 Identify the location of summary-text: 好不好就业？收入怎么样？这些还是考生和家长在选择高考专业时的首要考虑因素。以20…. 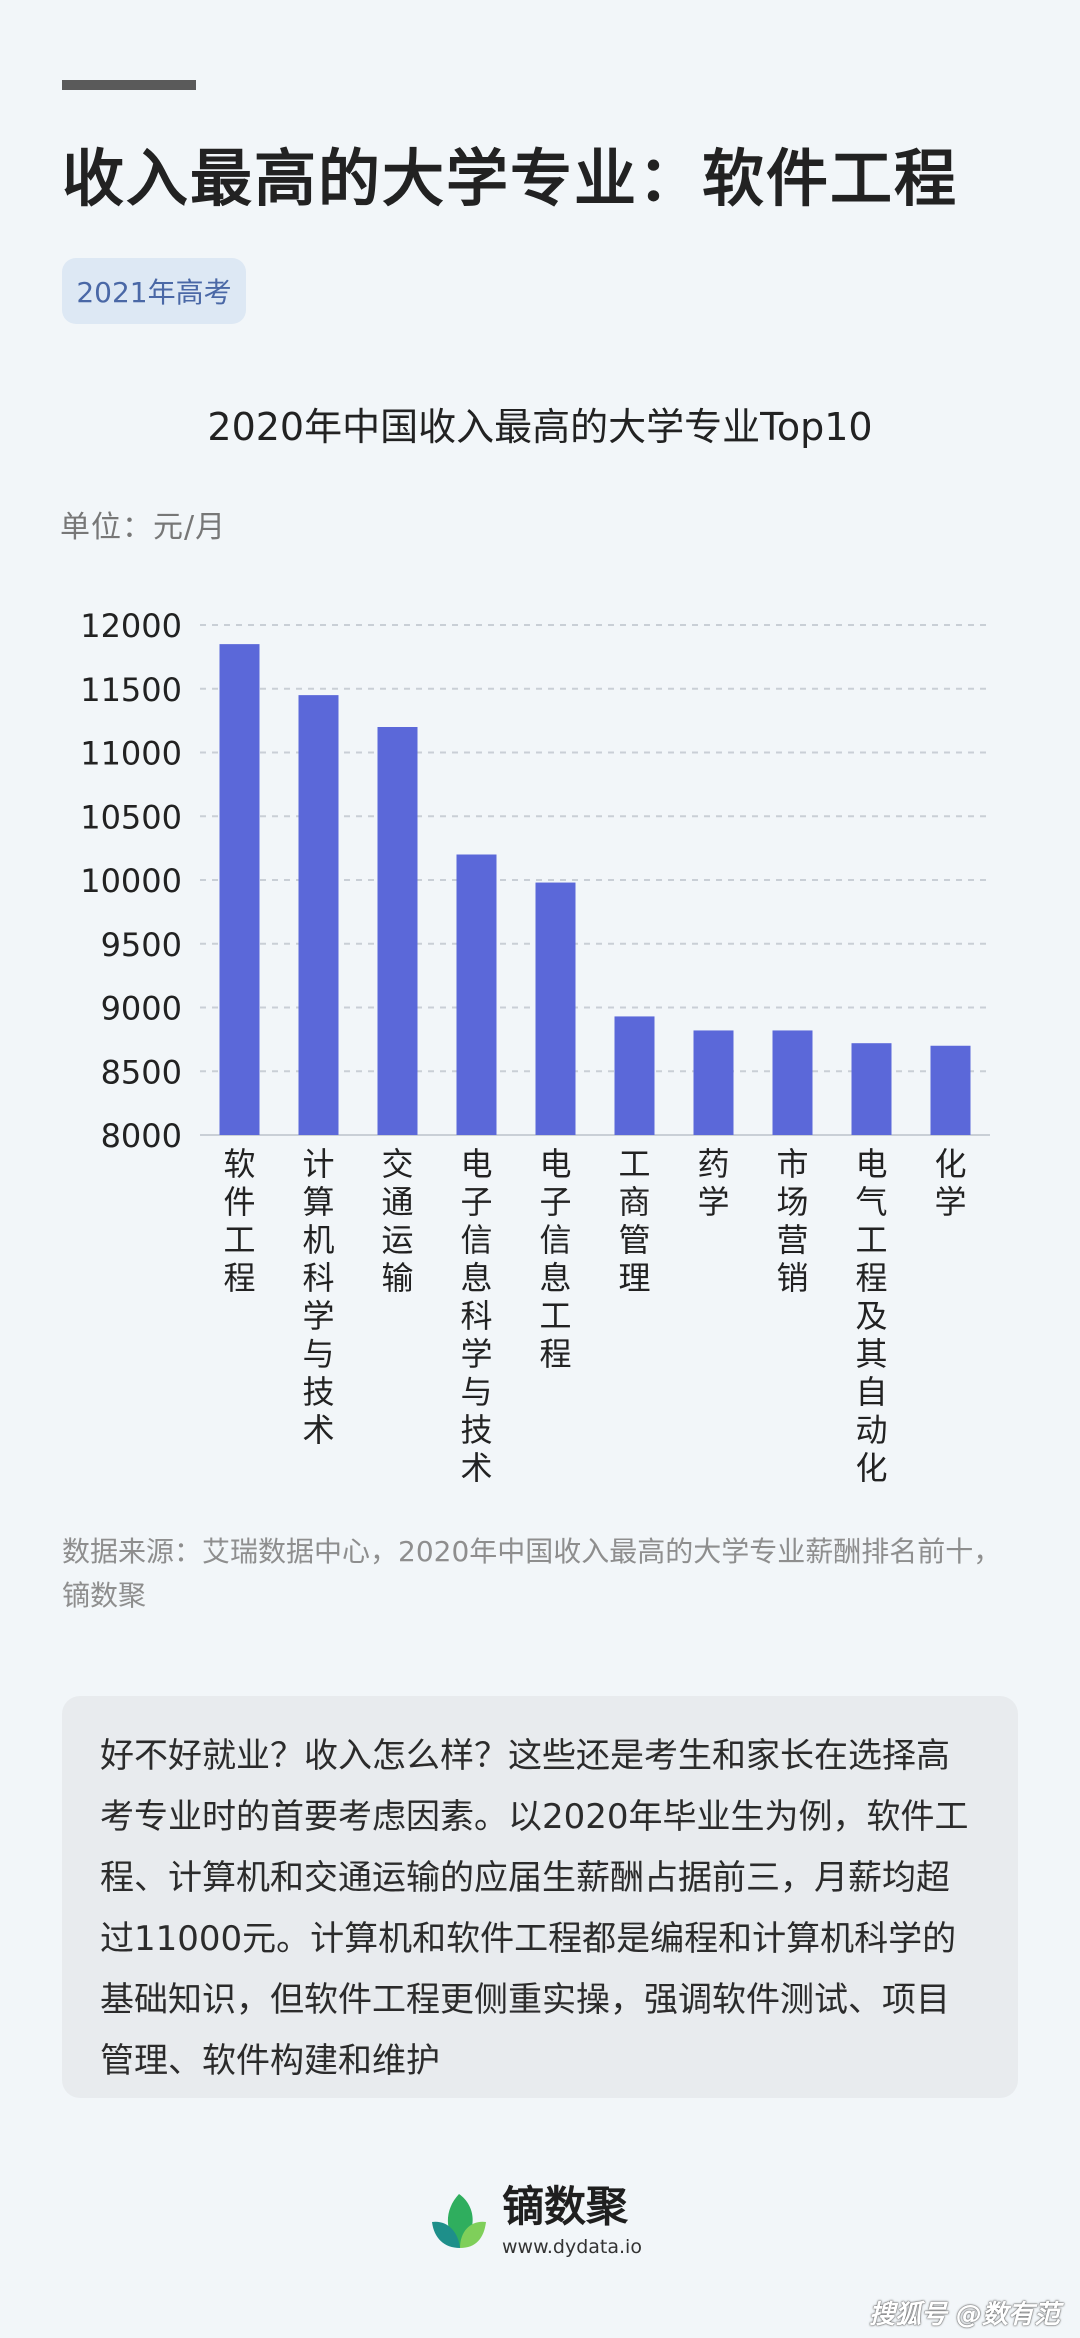
(534, 1908).